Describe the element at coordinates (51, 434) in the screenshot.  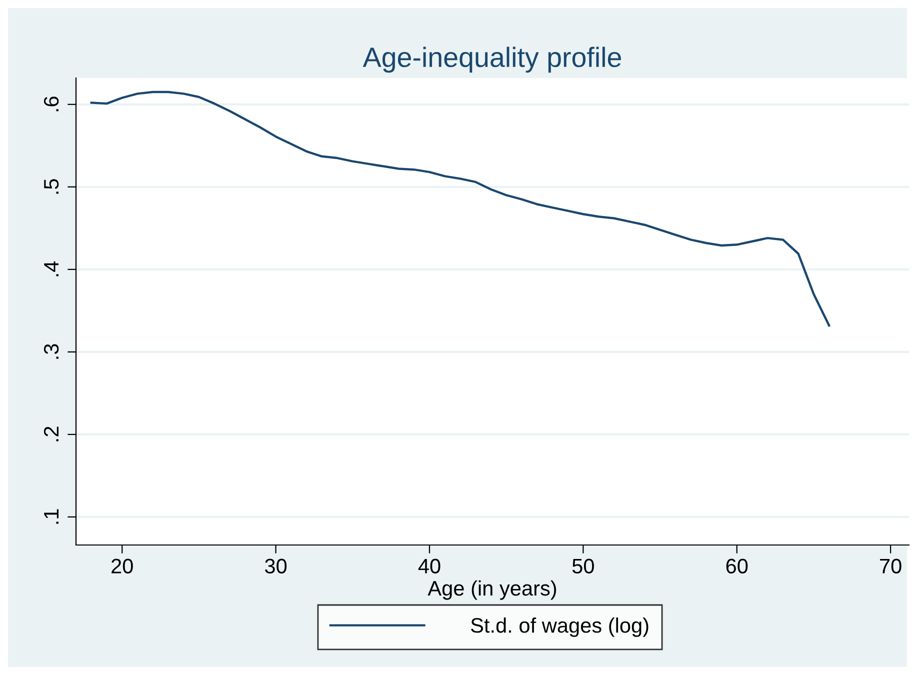
I see `y-tick-label: .2` at that location.